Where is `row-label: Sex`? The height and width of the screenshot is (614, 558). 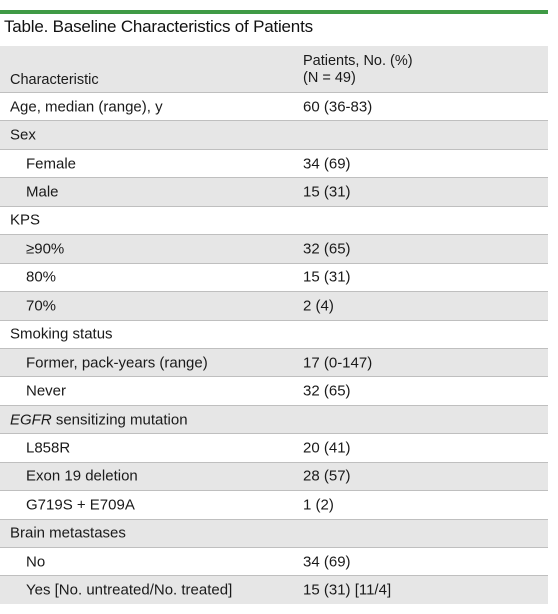
row-label: Sex is located at coordinates (23, 135).